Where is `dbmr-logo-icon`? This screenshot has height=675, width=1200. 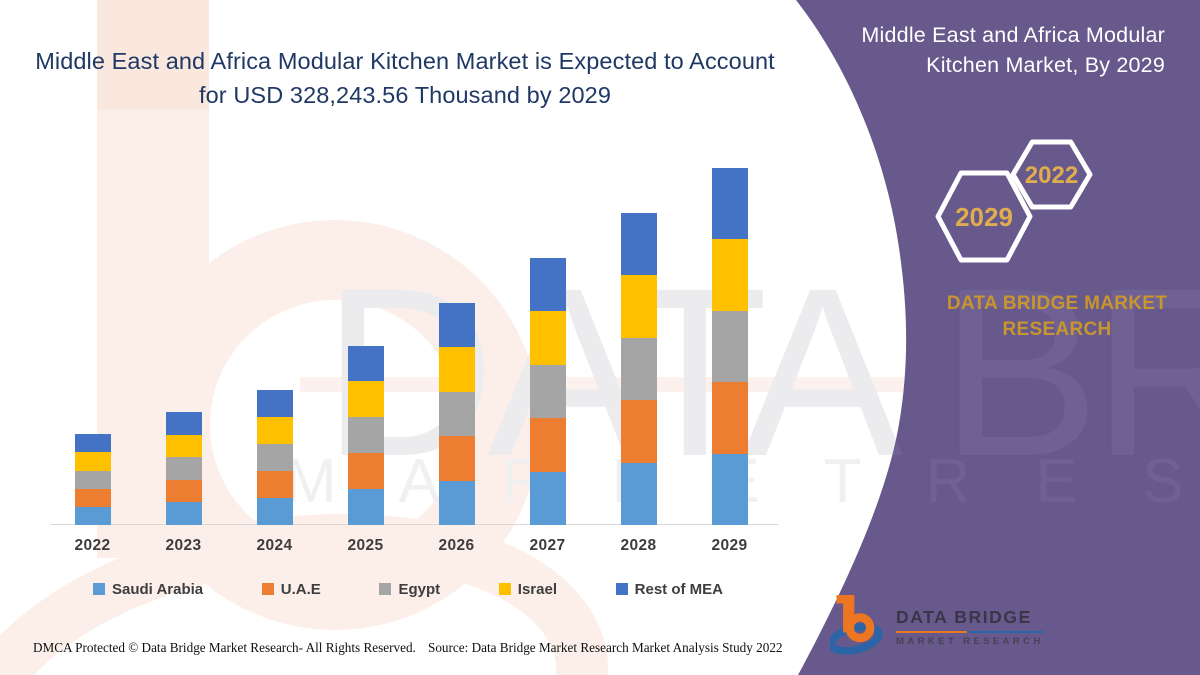
dbmr-logo-icon is located at coordinates (856, 625).